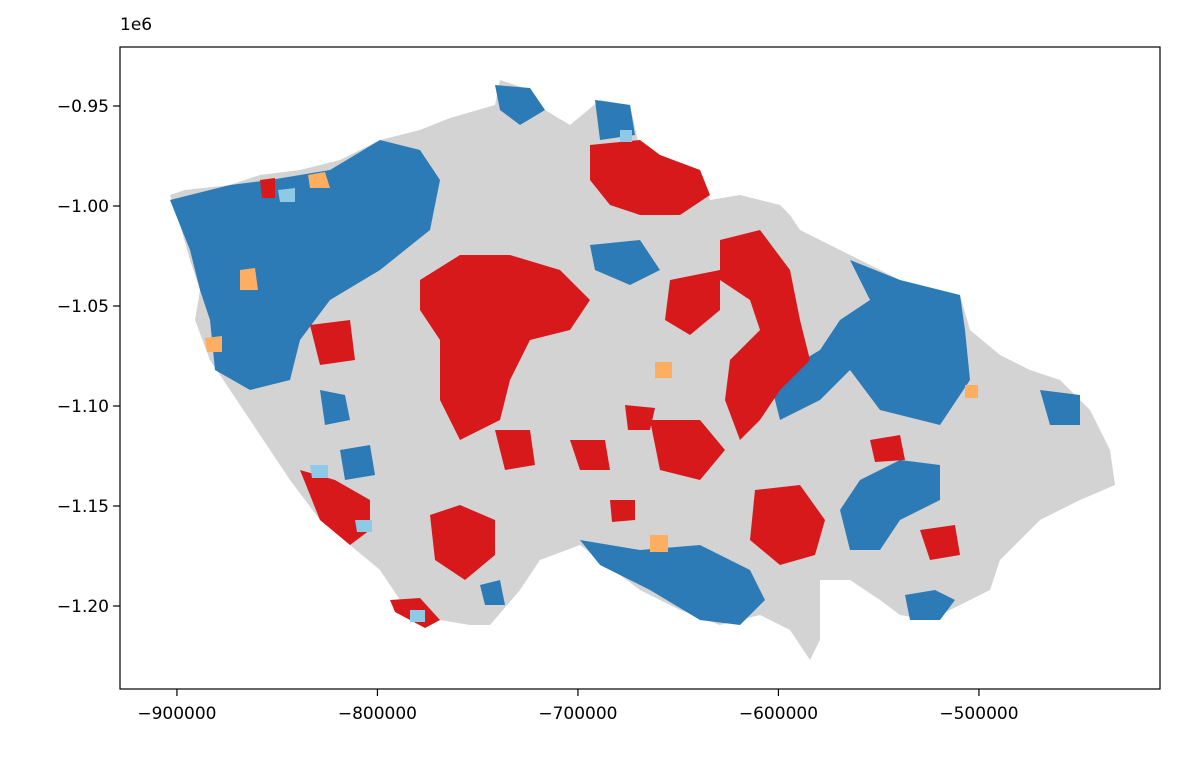 Image resolution: width=1180 pixels, height=758 pixels. Describe the element at coordinates (778, 714) in the screenshot. I see `x-tick-label: −600000` at that location.